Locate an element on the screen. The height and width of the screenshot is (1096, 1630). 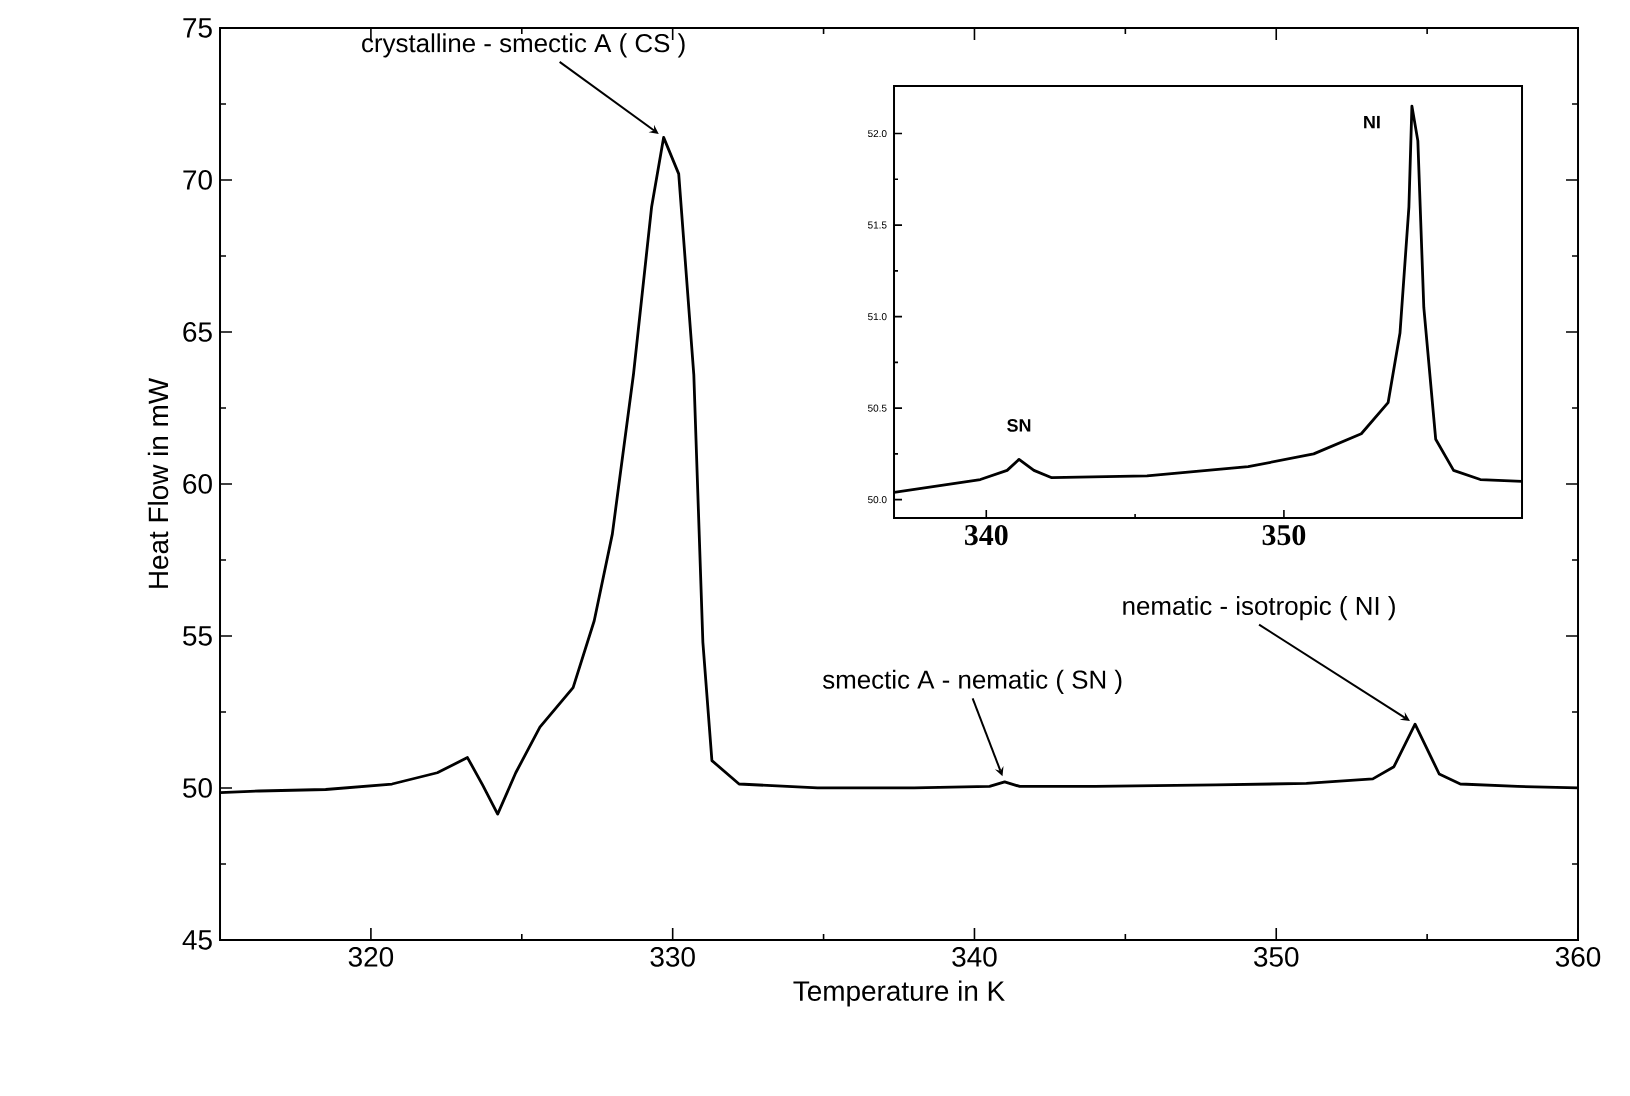
y-tick-label: 60 is located at coordinates (197, 484).